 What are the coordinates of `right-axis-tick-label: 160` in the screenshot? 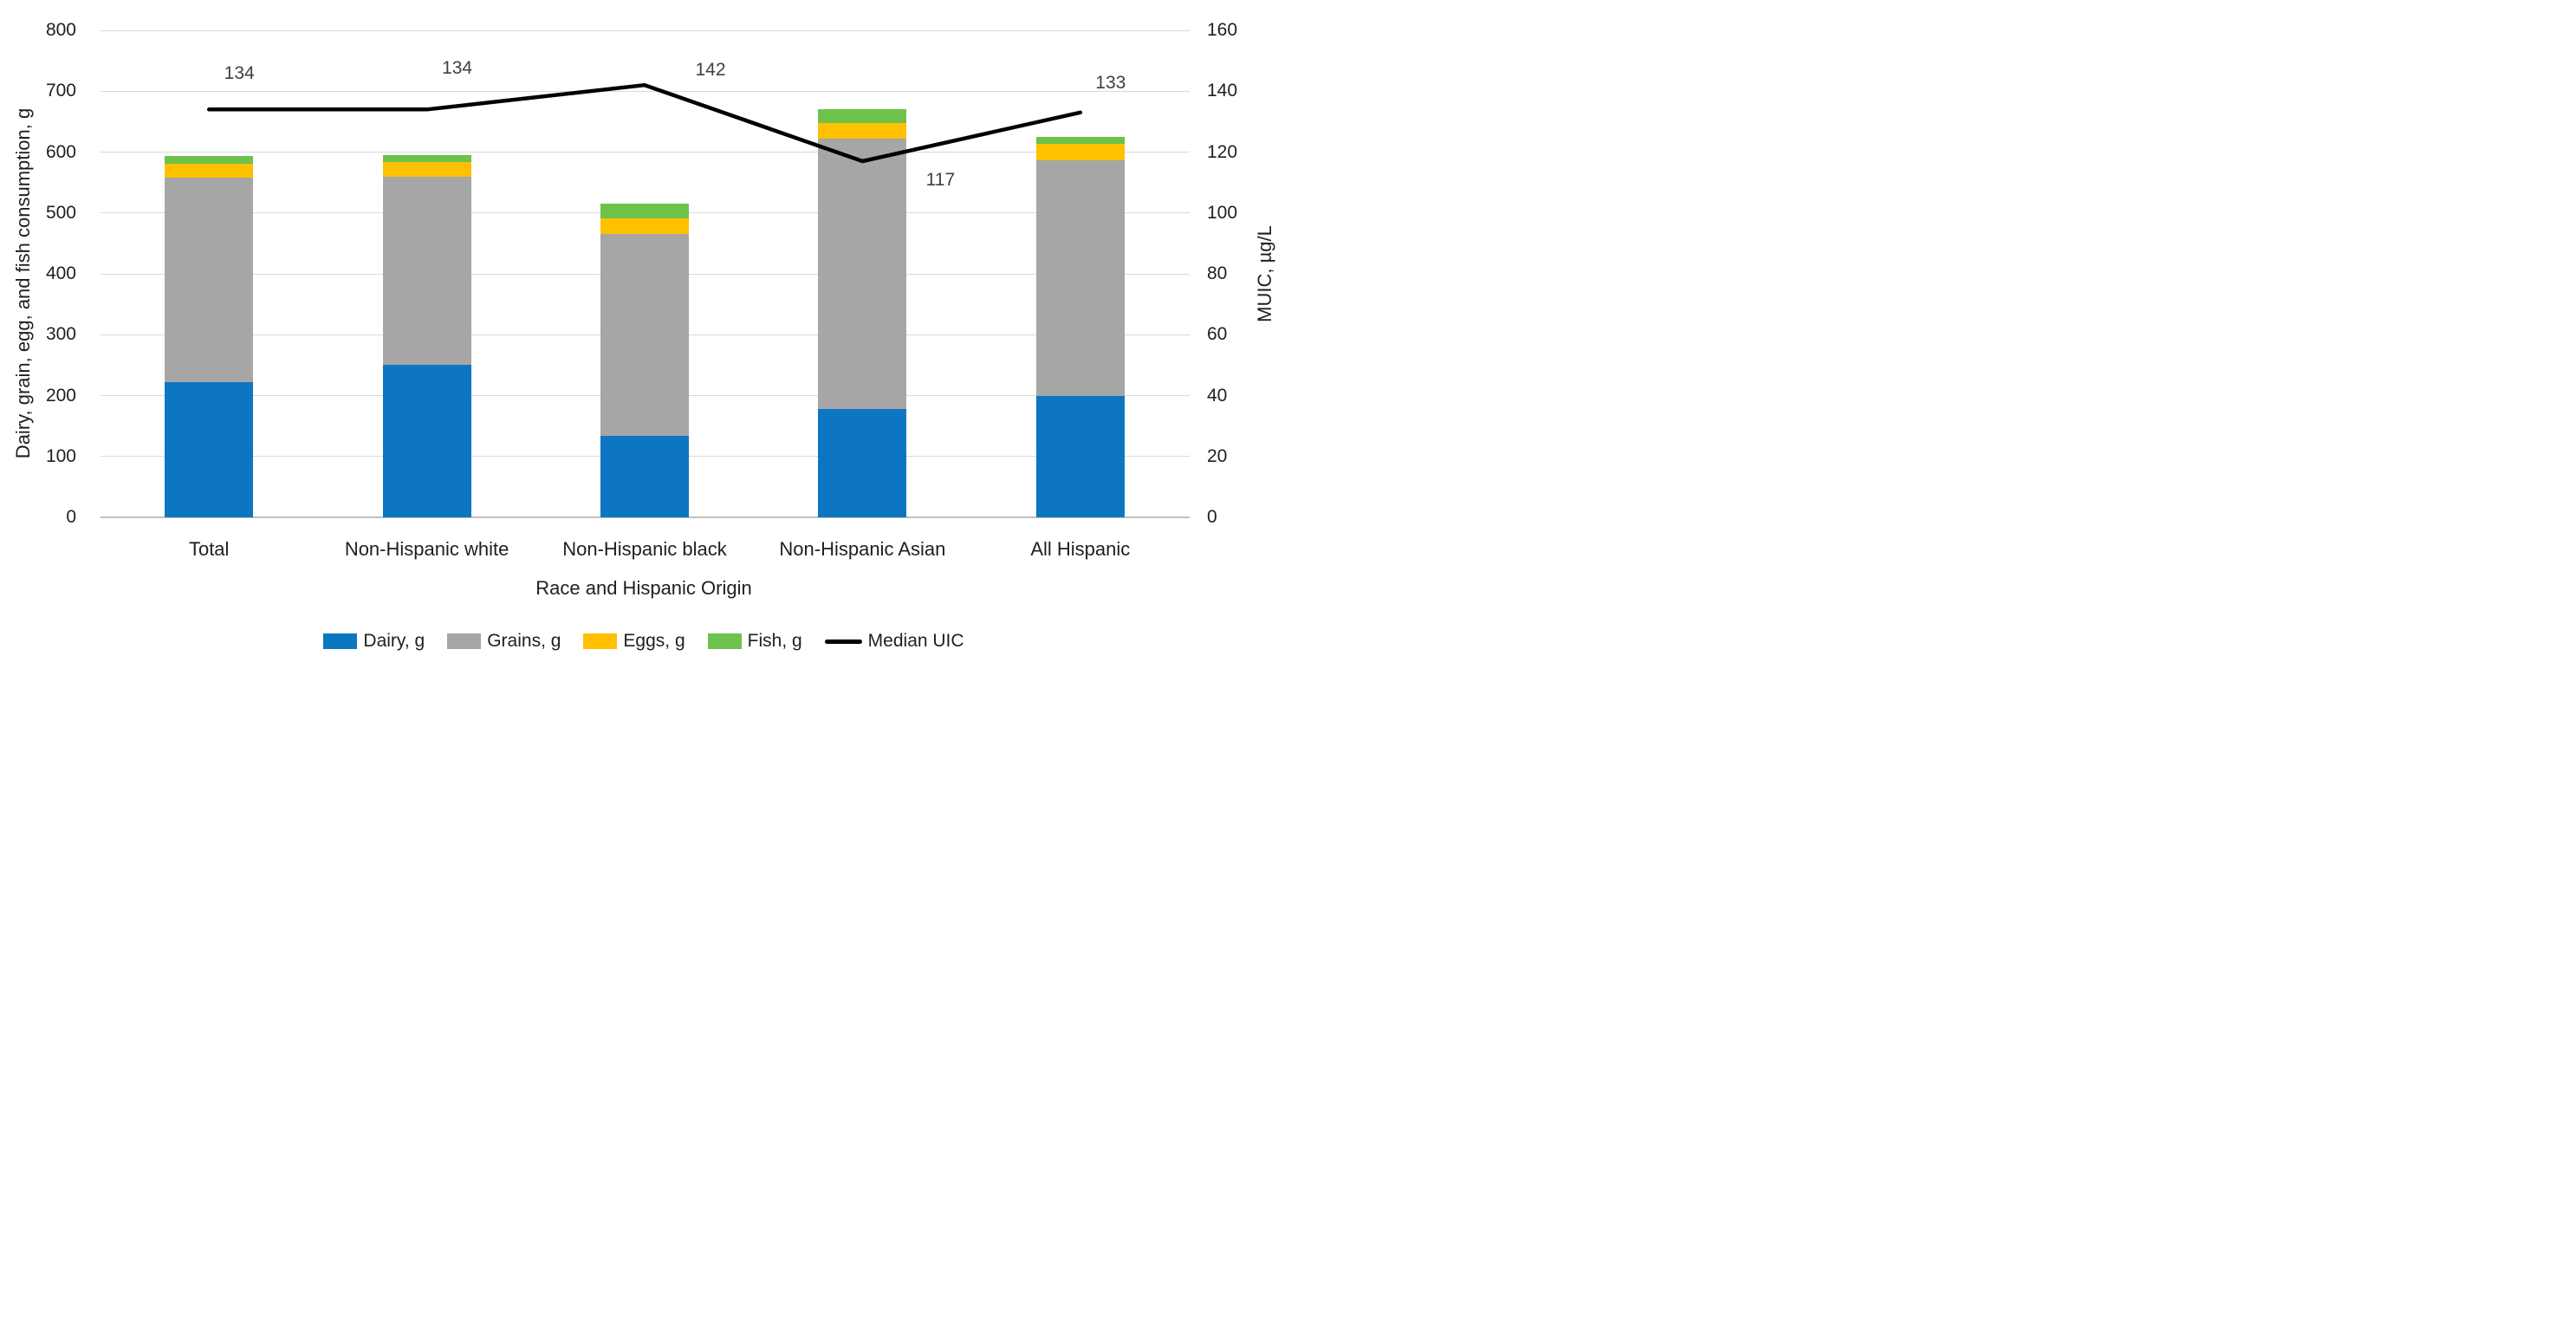 It's located at (1222, 30).